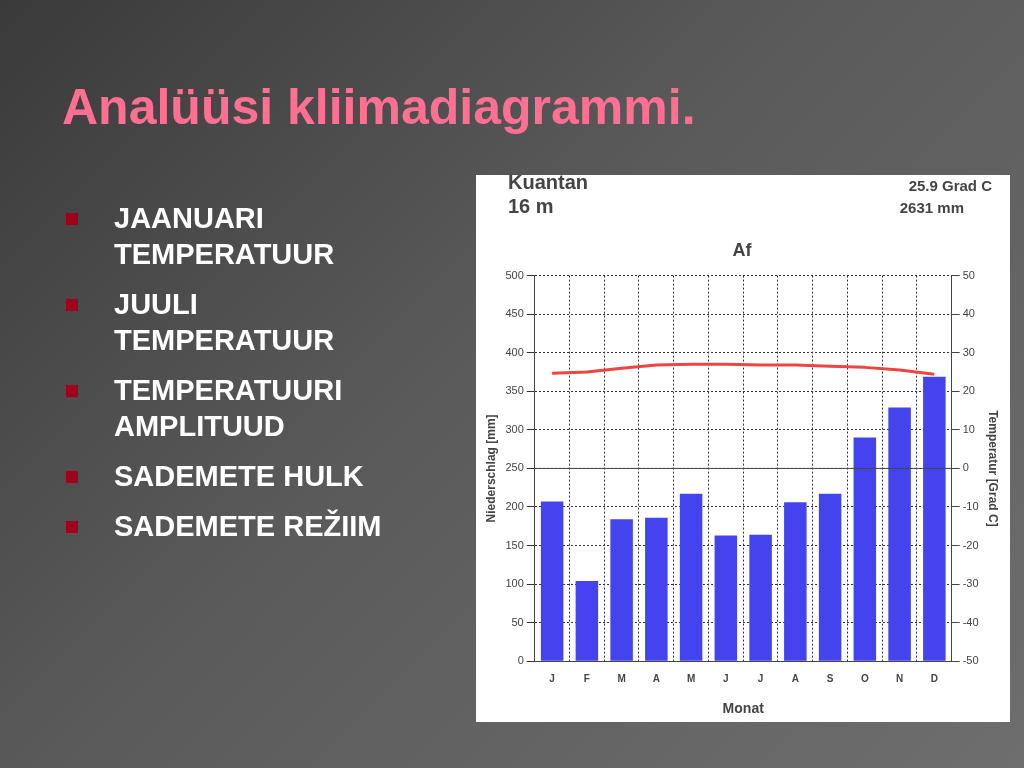 The width and height of the screenshot is (1024, 768). I want to click on x-axis-title: Monat, so click(743, 708).